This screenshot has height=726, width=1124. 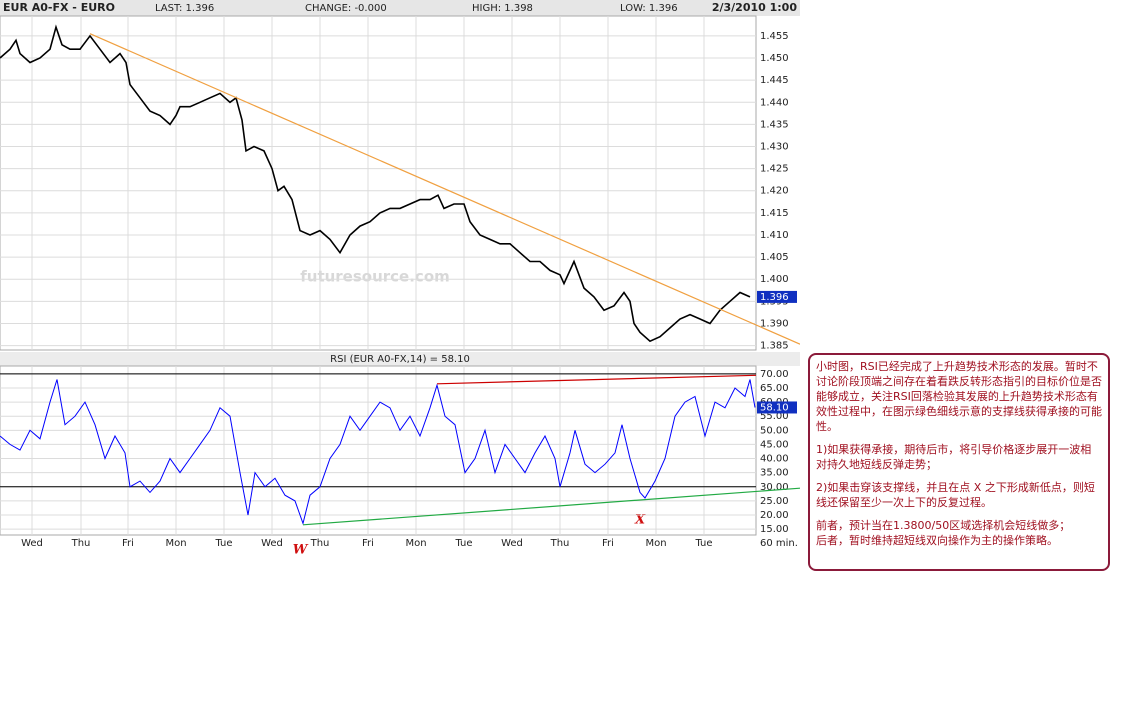 I want to click on last-value-label: 58.10, so click(x=774, y=407).